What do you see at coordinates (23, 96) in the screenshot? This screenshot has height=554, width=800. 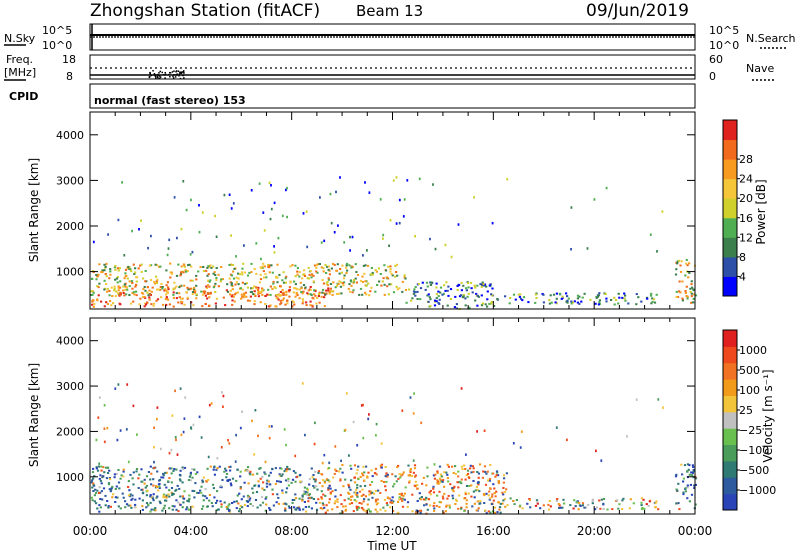 I see `cpid-label: CPID` at bounding box center [23, 96].